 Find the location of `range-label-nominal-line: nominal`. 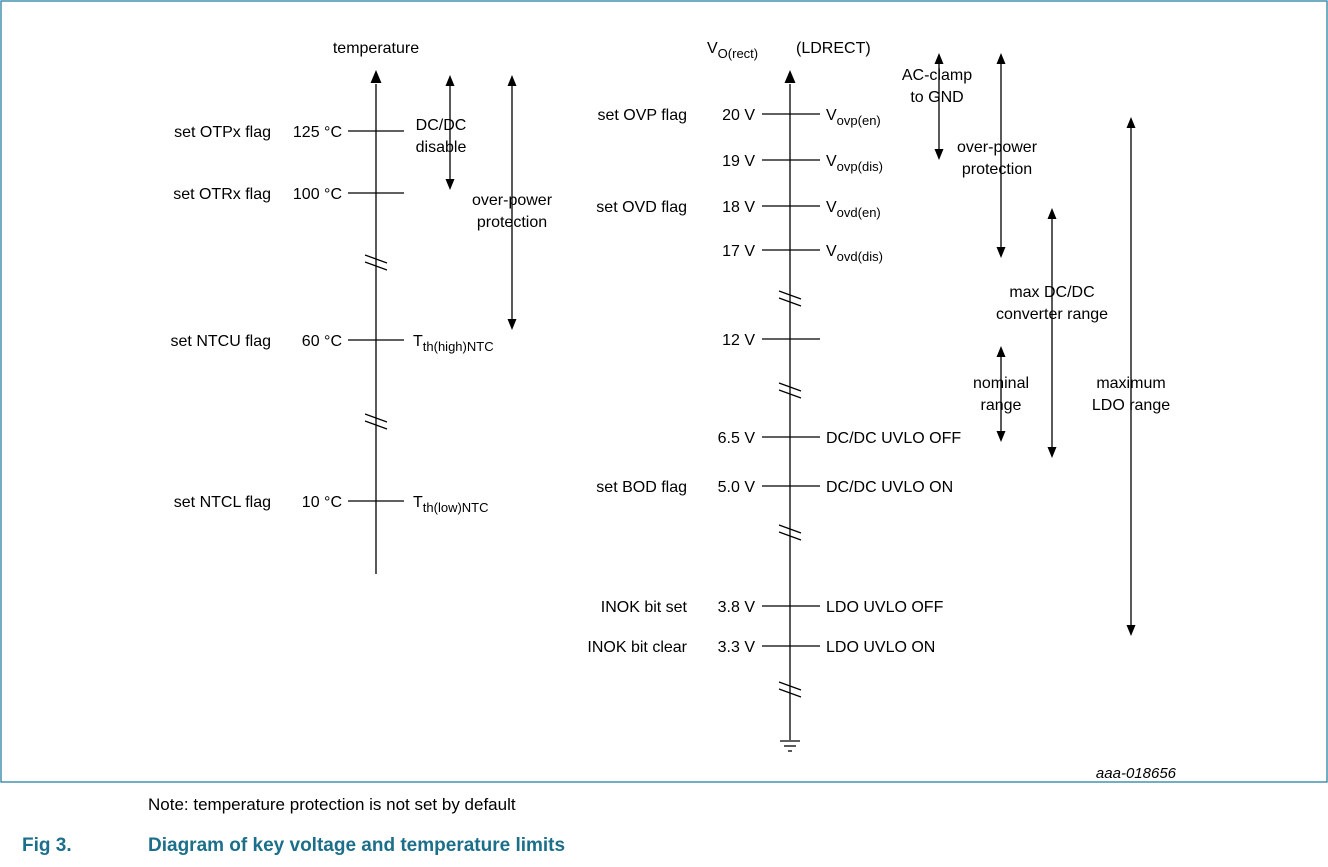

range-label-nominal-line: nominal is located at coordinates (1001, 383).